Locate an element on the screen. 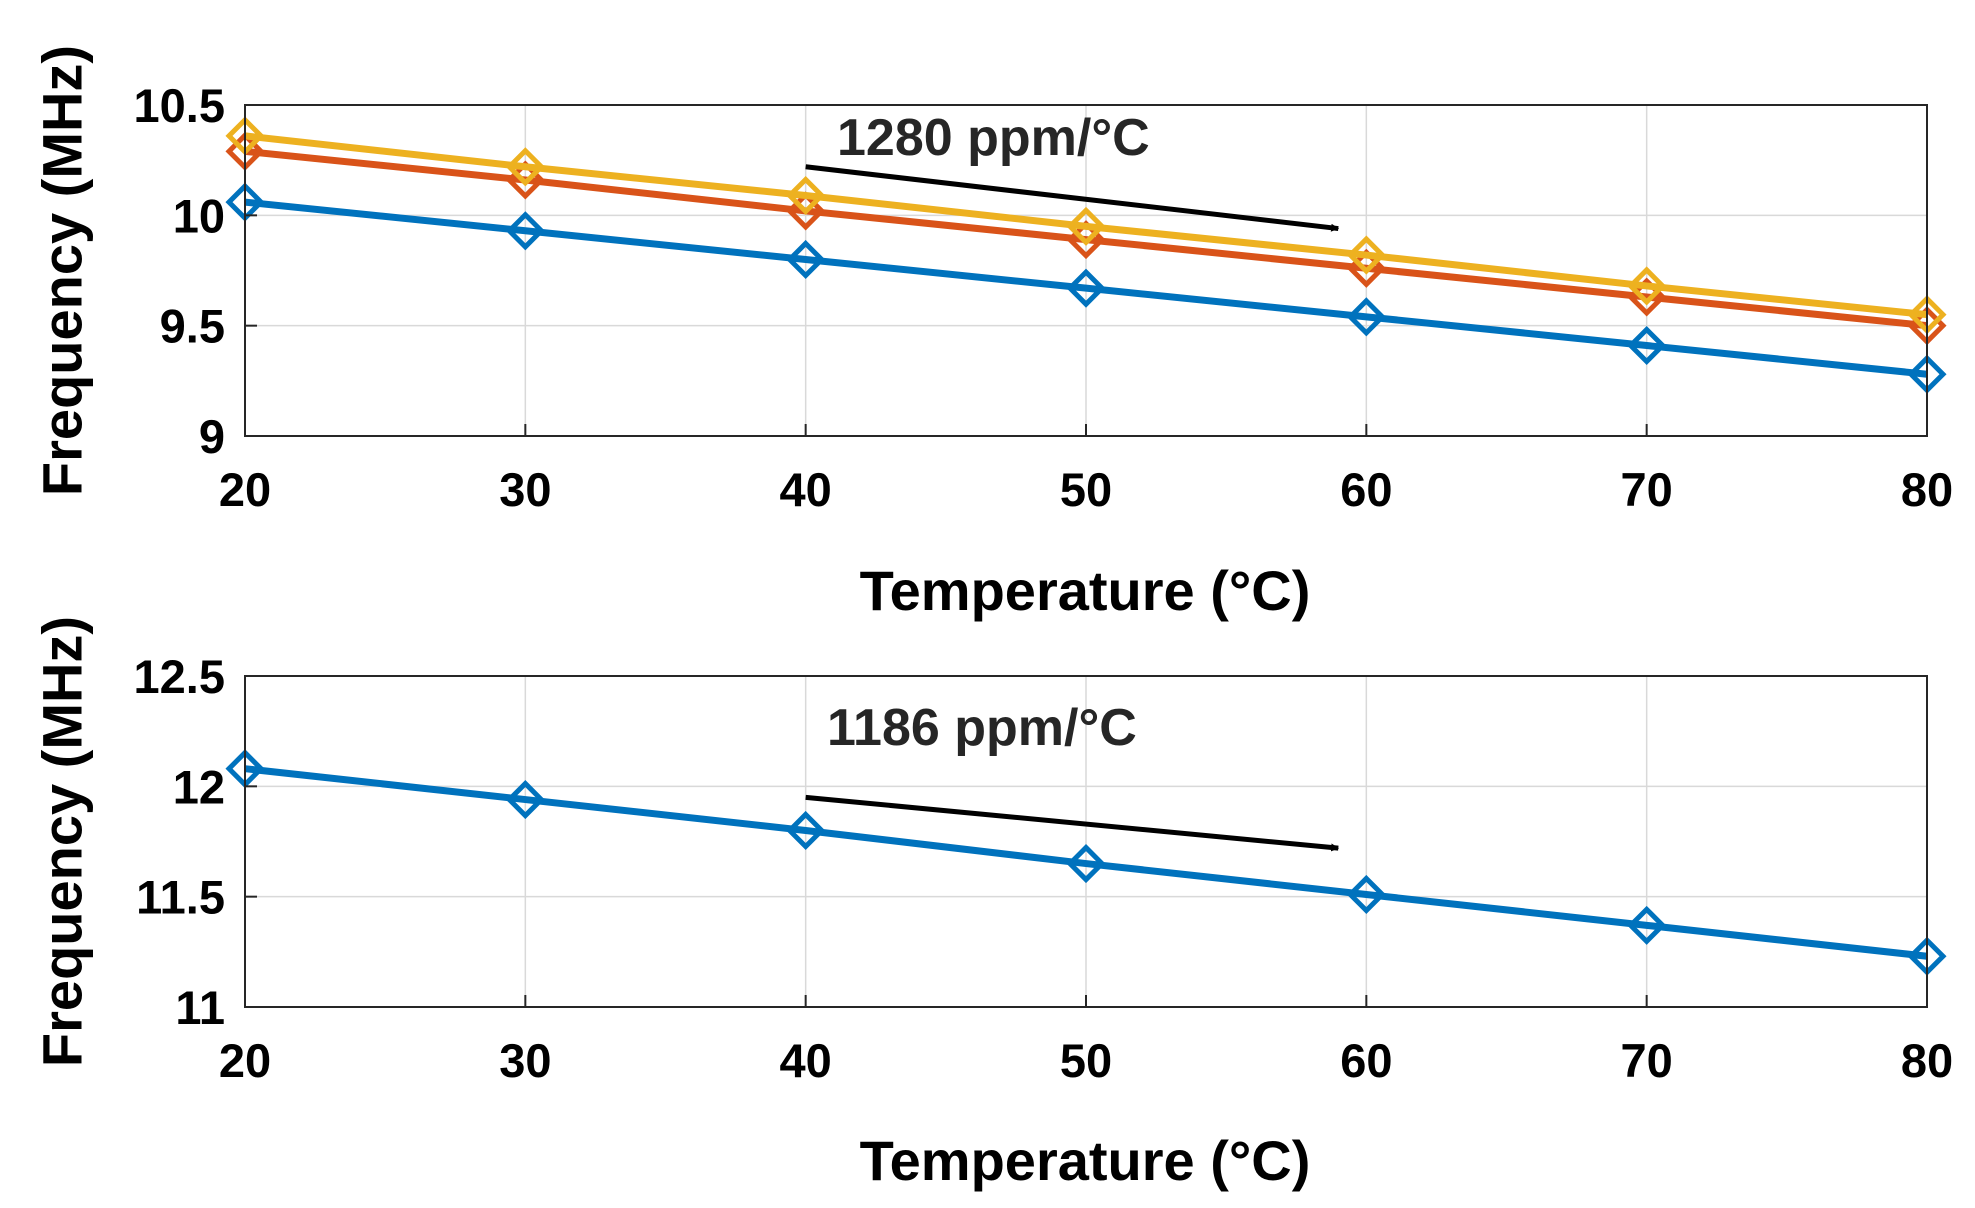 This screenshot has height=1208, width=1975. top-y-tick-label: 10 is located at coordinates (199, 215).